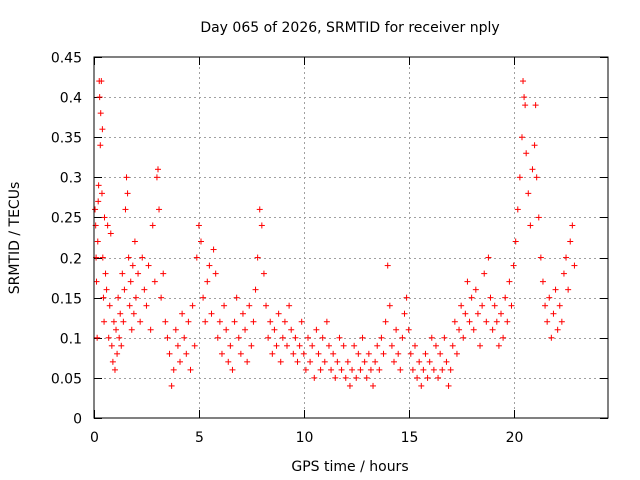  What do you see at coordinates (515, 438) in the screenshot?
I see `x-tick-label: 20` at bounding box center [515, 438].